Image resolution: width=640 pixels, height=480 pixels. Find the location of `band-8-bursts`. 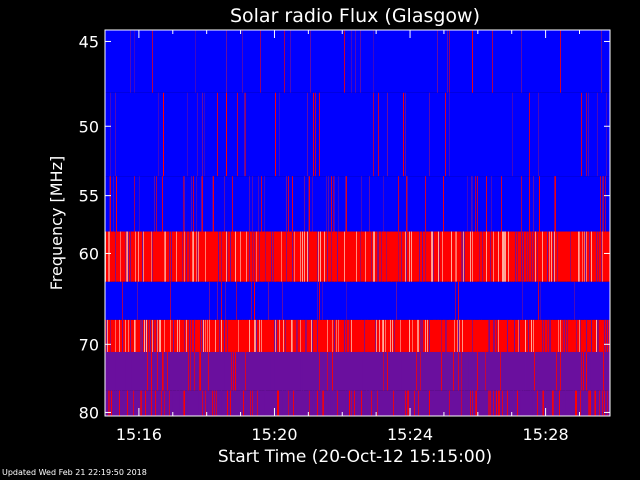

band-8-bursts is located at coordinates (358, 403).